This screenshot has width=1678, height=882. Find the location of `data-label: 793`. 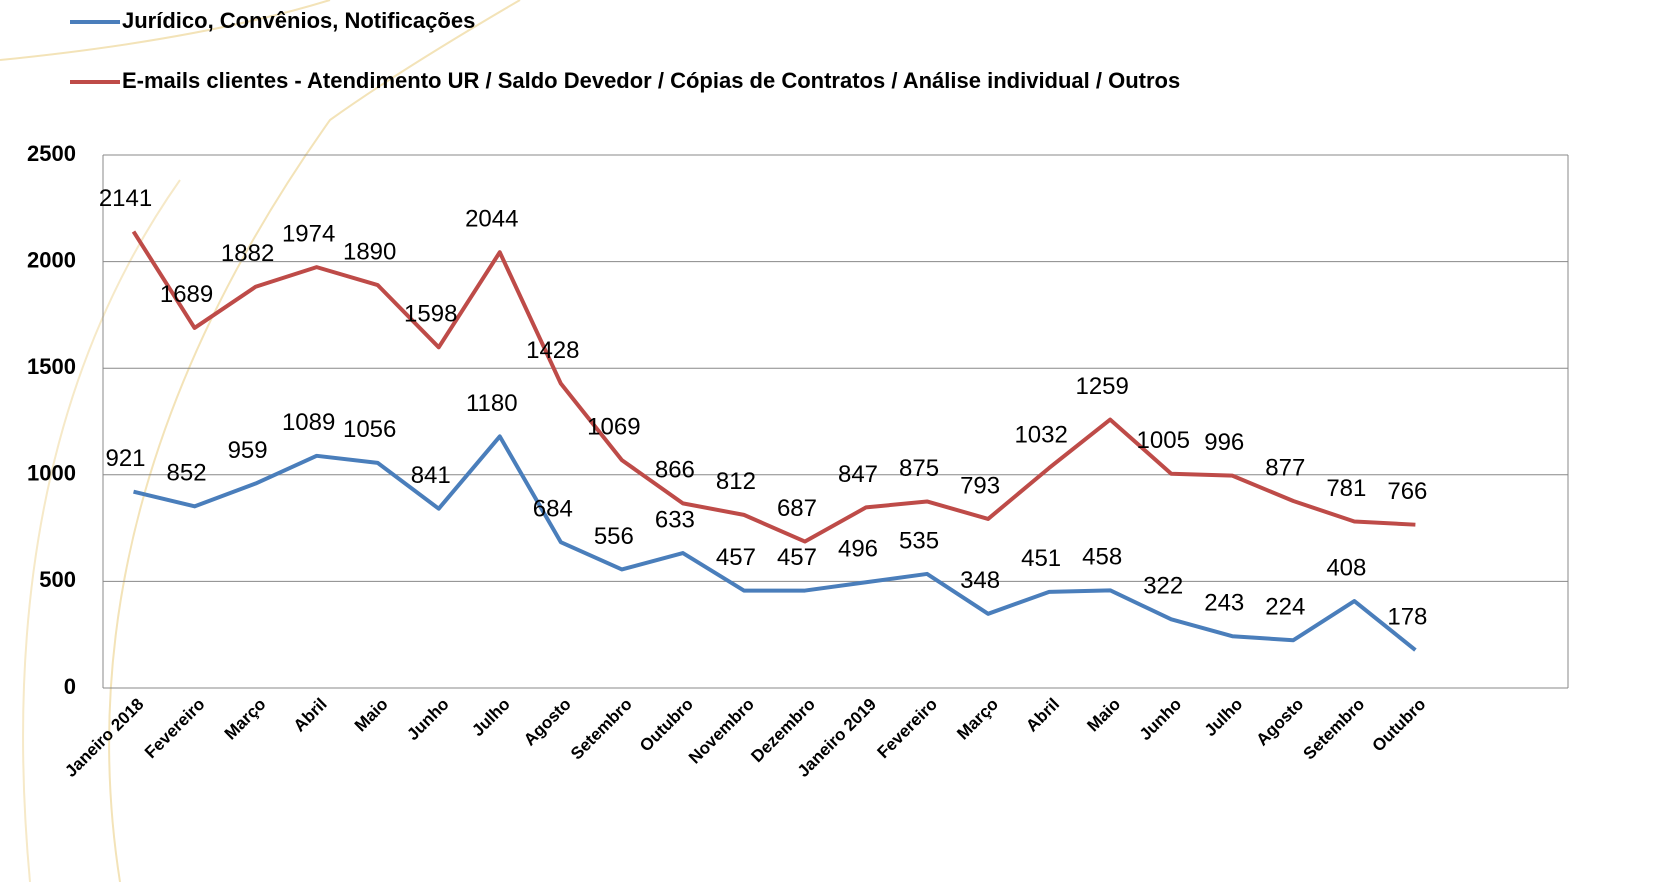

data-label: 793 is located at coordinates (980, 485).